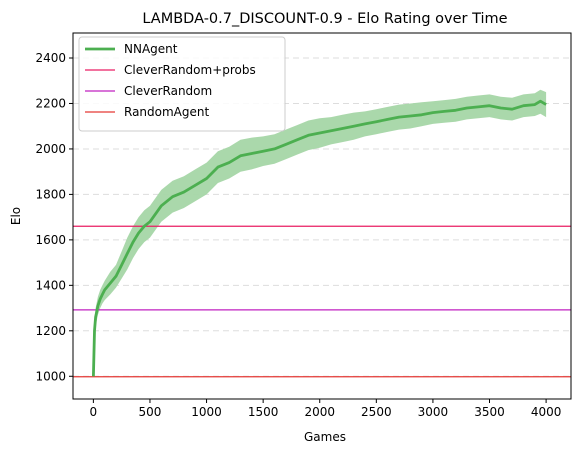  Describe the element at coordinates (168, 91) in the screenshot. I see `legend-label-cleverrandom: CleverRandom` at that location.